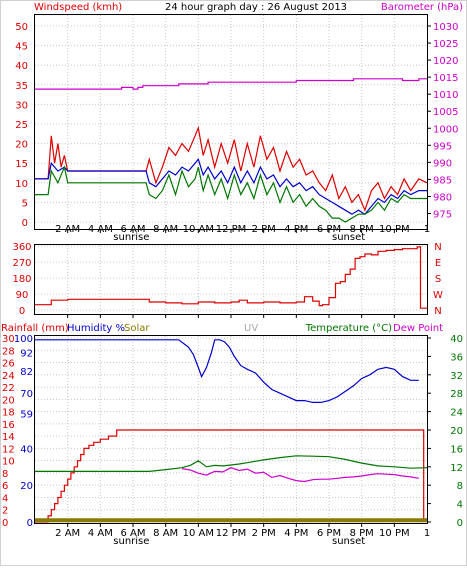 Image resolution: width=467 pixels, height=569 pixels. Describe the element at coordinates (264, 229) in the screenshot. I see `p1-time-label-6: 2 PM` at that location.